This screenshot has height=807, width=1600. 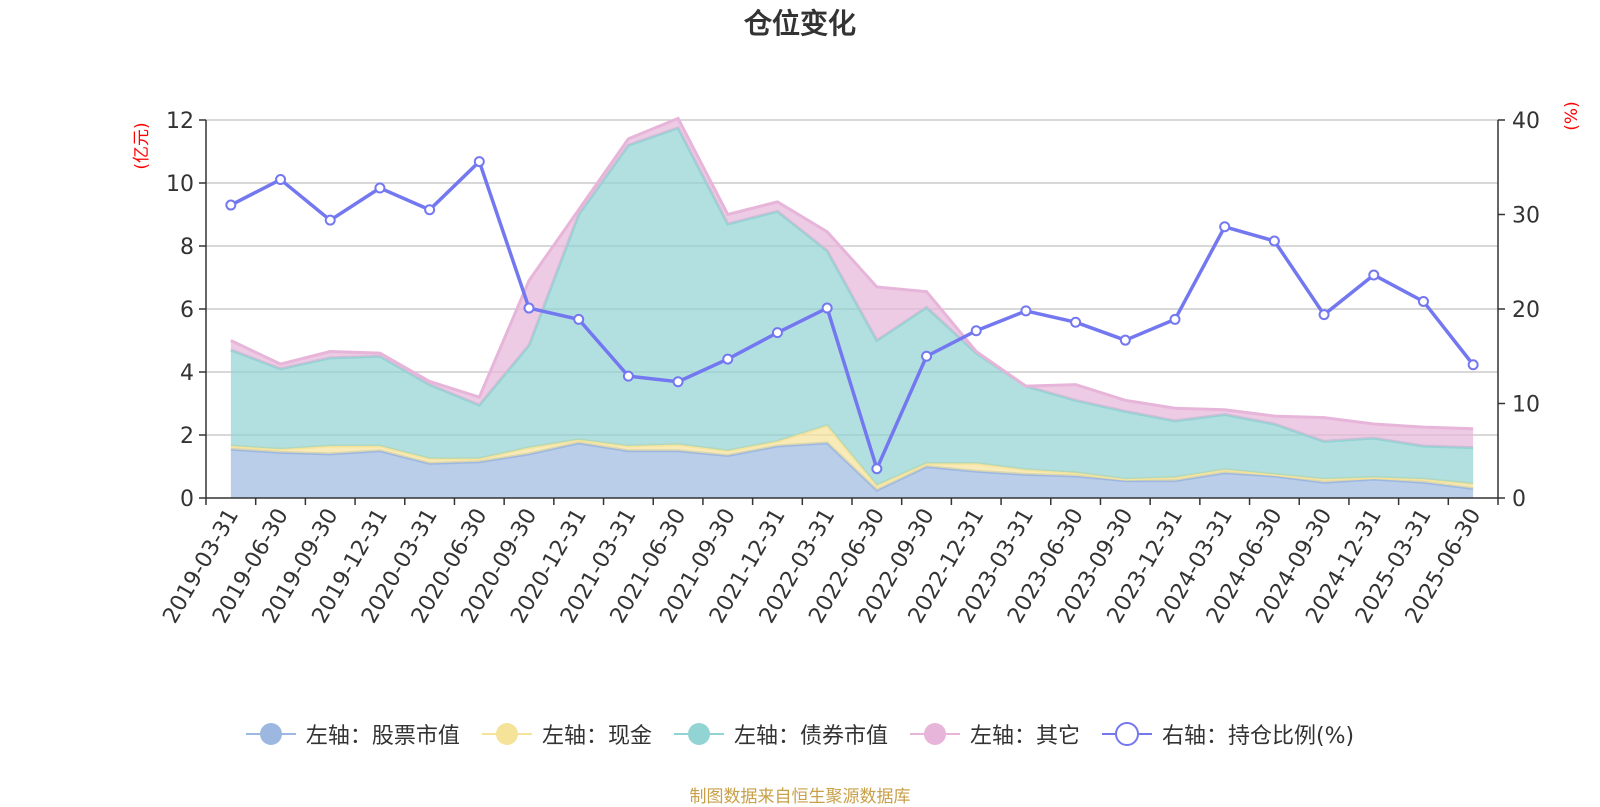 I want to click on legend-item: 右轴：持仓比例(%), so click(x=1228, y=734).